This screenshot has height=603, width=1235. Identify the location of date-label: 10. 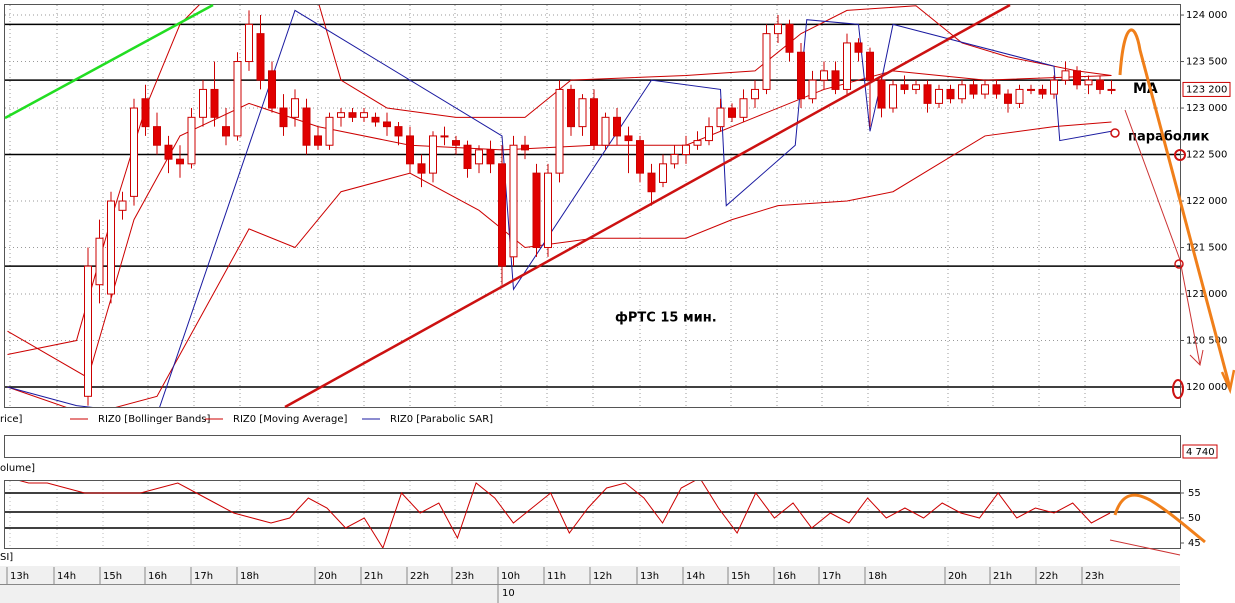
(508, 593).